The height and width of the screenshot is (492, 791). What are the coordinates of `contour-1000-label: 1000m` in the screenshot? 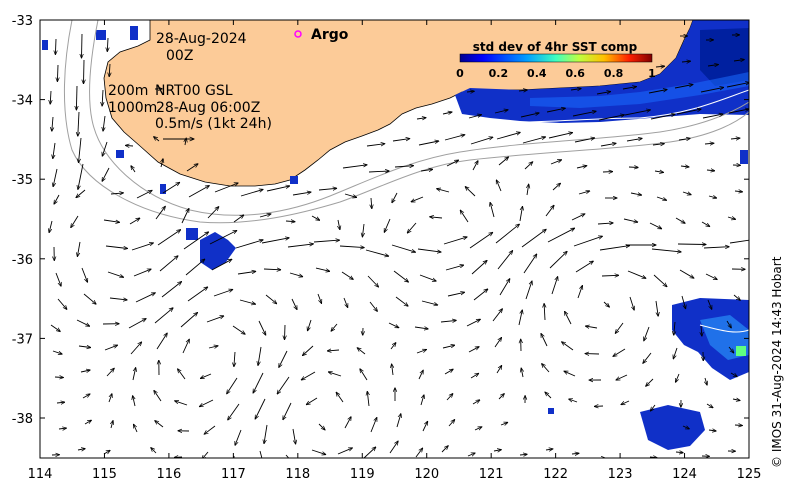 It's located at (132, 108).